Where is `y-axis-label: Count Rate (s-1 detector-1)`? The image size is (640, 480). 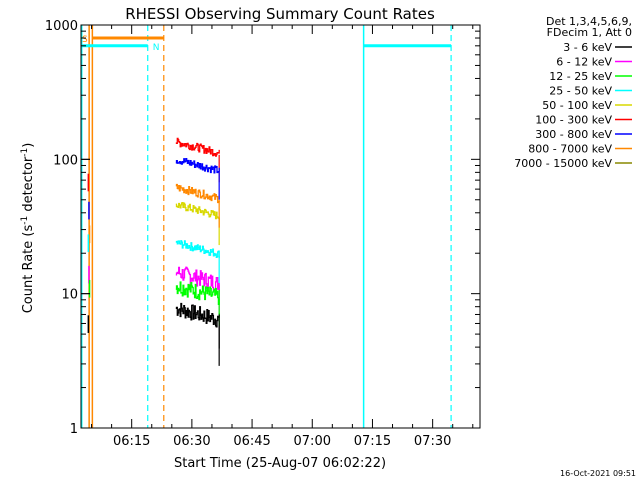 y-axis-label: Count Rate (s-1 detector-1) is located at coordinates (28, 228).